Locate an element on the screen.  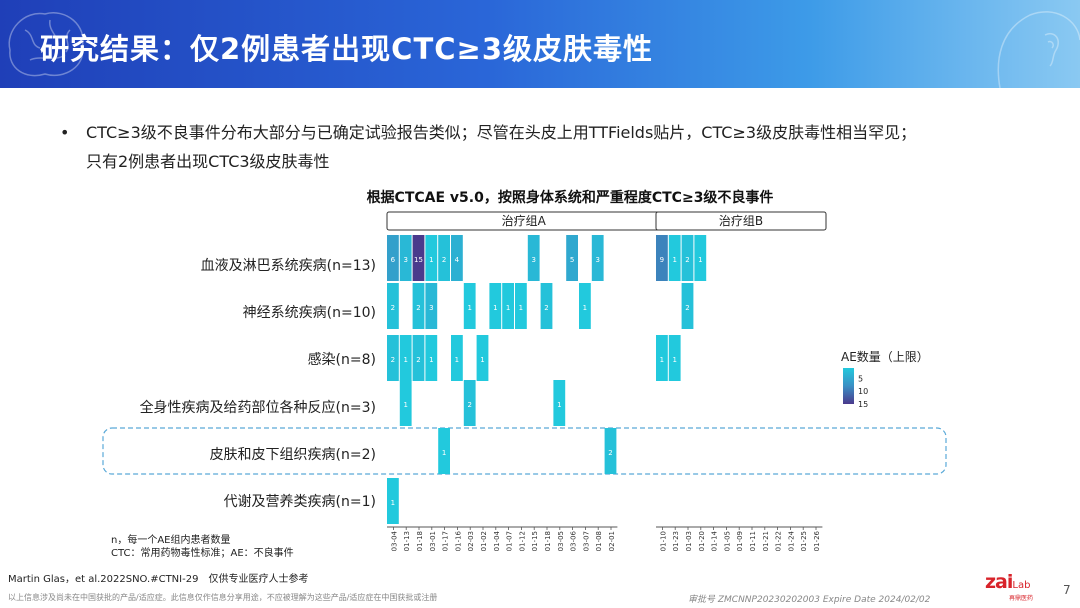
cell-label: 9 is located at coordinates (662, 260).